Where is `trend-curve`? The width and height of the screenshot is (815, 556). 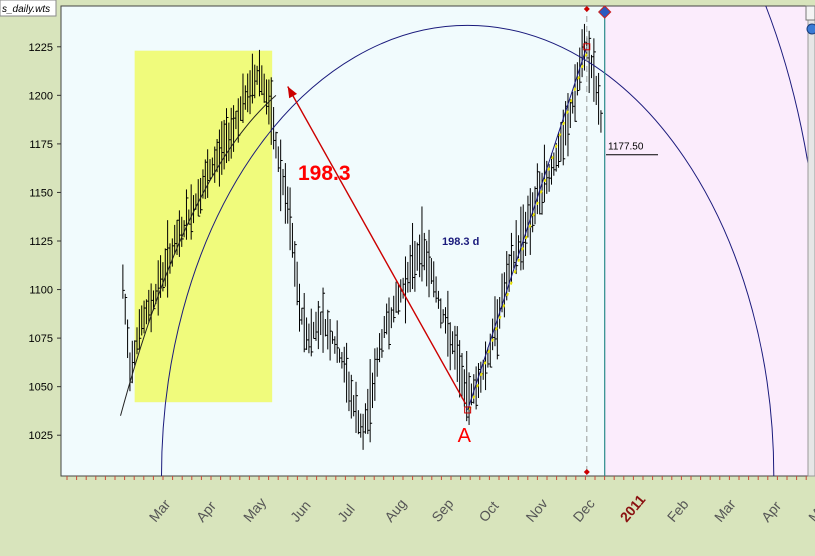
trend-curve is located at coordinates (198, 255).